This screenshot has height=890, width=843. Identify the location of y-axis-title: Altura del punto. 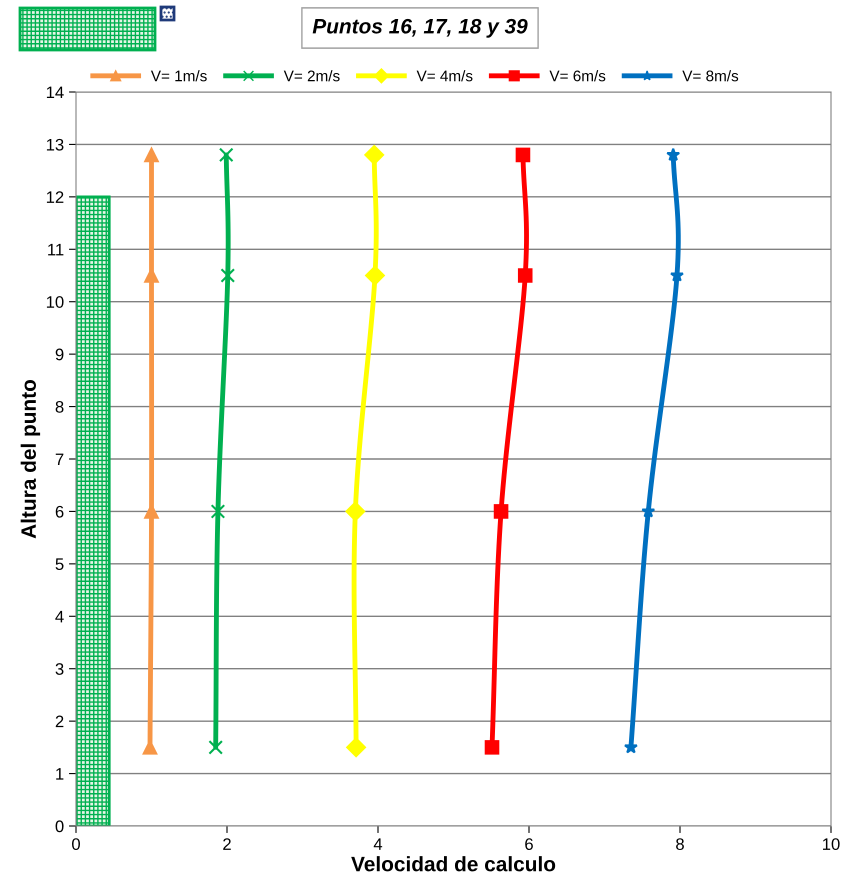
(30, 459).